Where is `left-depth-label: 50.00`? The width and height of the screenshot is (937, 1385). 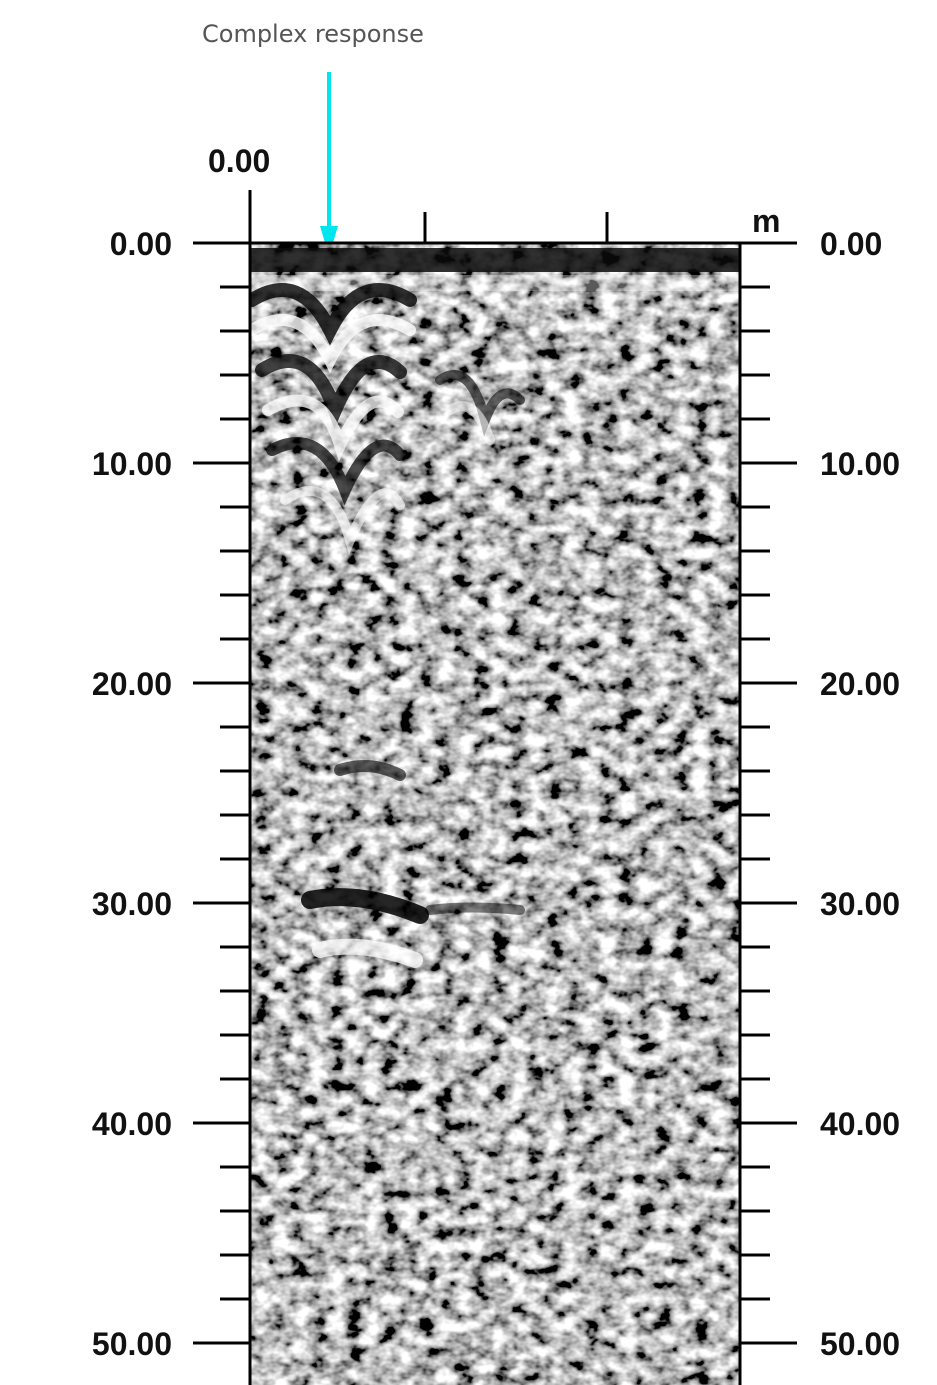
left-depth-label: 50.00 is located at coordinates (132, 1344).